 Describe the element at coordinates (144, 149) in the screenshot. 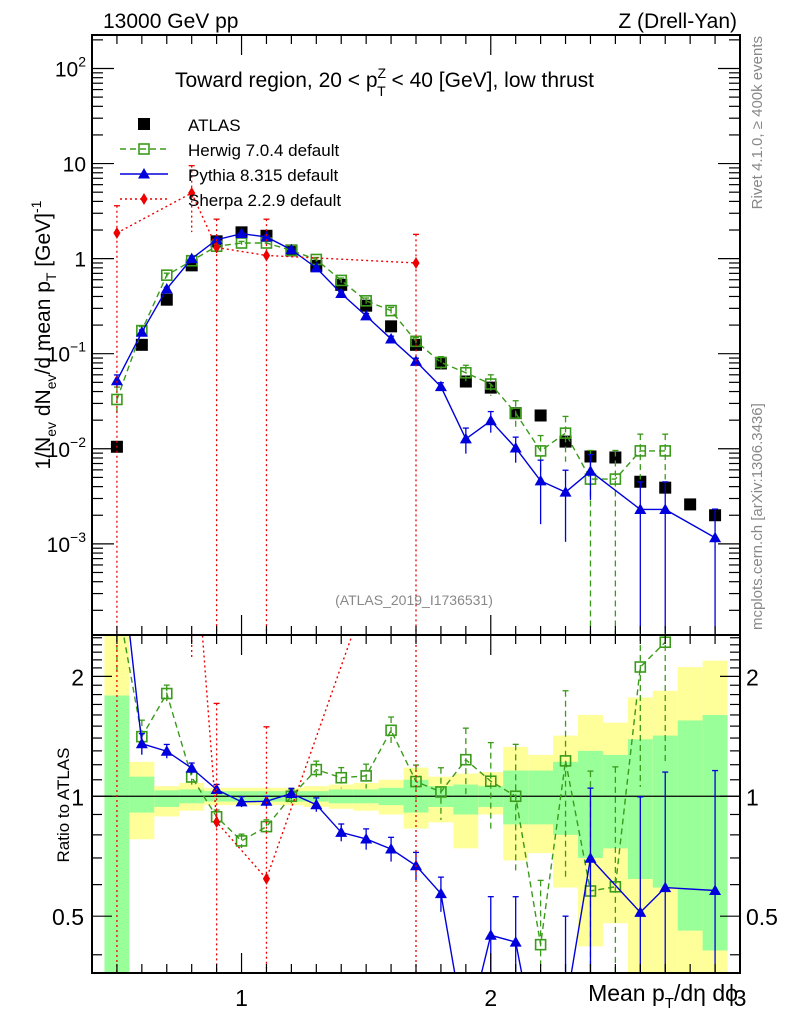

I see `legend-herwig-marker` at that location.